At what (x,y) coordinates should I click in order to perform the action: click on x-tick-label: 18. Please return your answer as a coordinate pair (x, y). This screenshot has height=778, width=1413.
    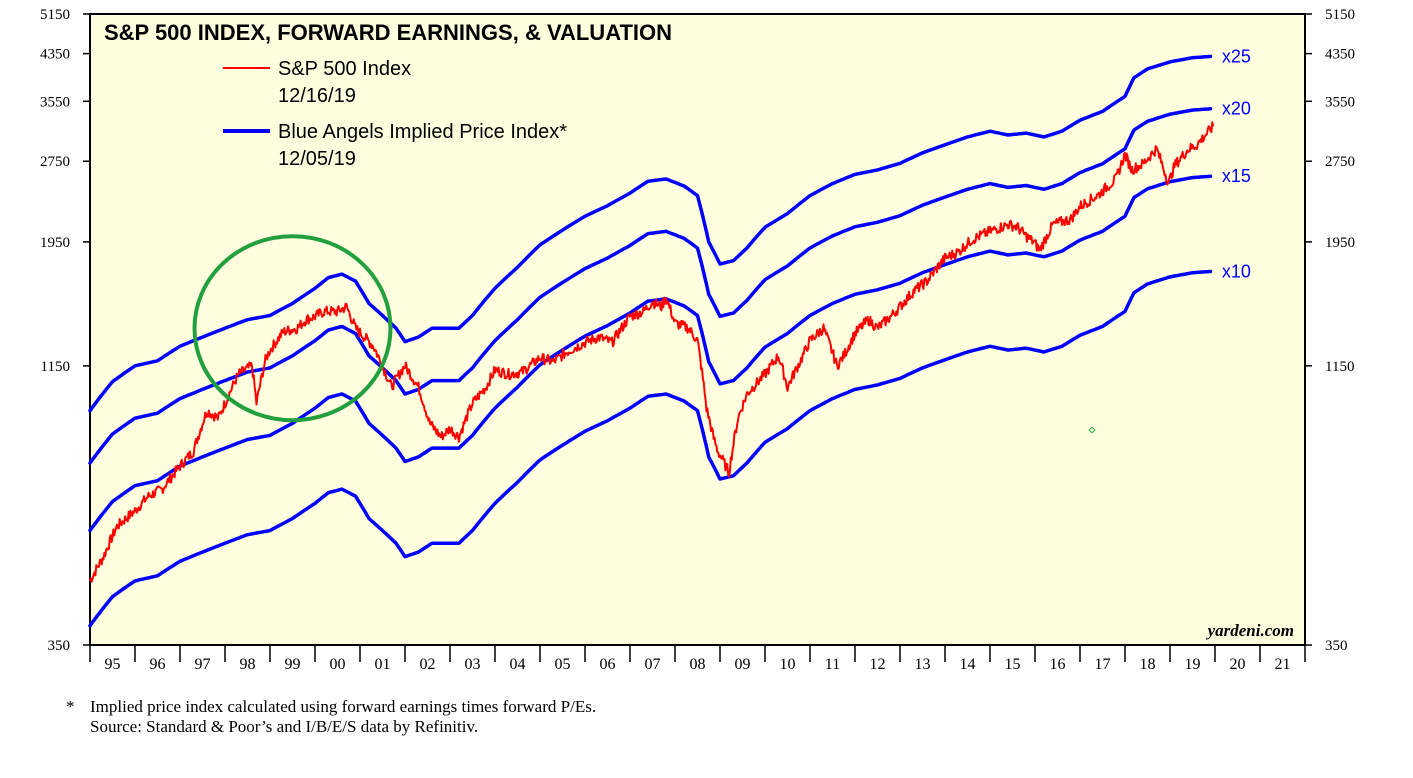
    Looking at the image, I should click on (1148, 664).